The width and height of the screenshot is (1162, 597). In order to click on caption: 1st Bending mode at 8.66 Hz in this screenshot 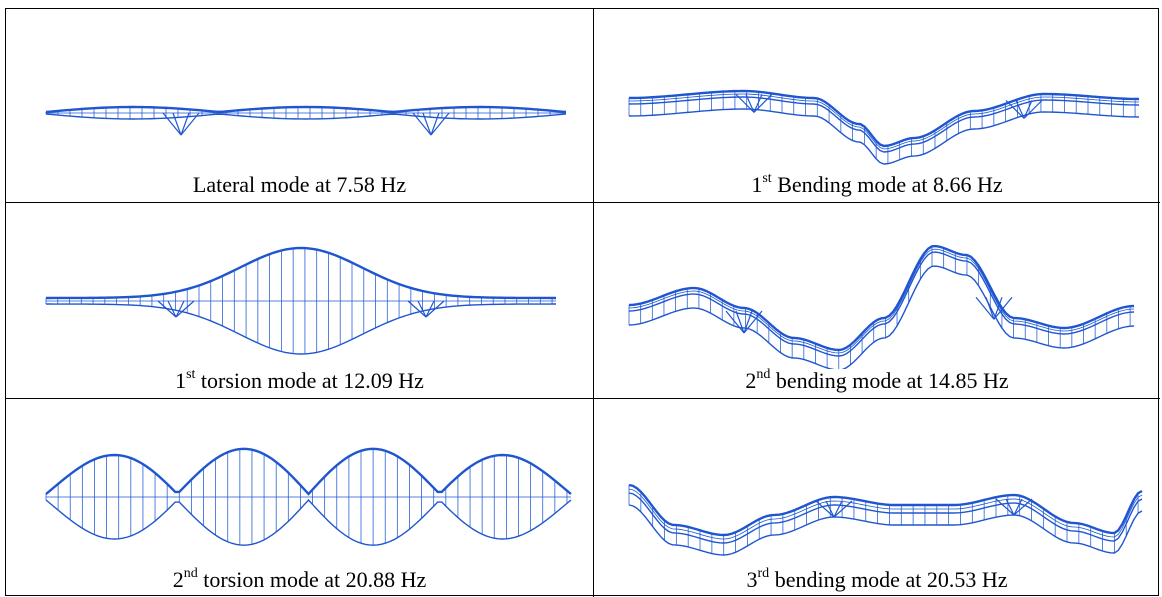, I will do `click(877, 185)`.